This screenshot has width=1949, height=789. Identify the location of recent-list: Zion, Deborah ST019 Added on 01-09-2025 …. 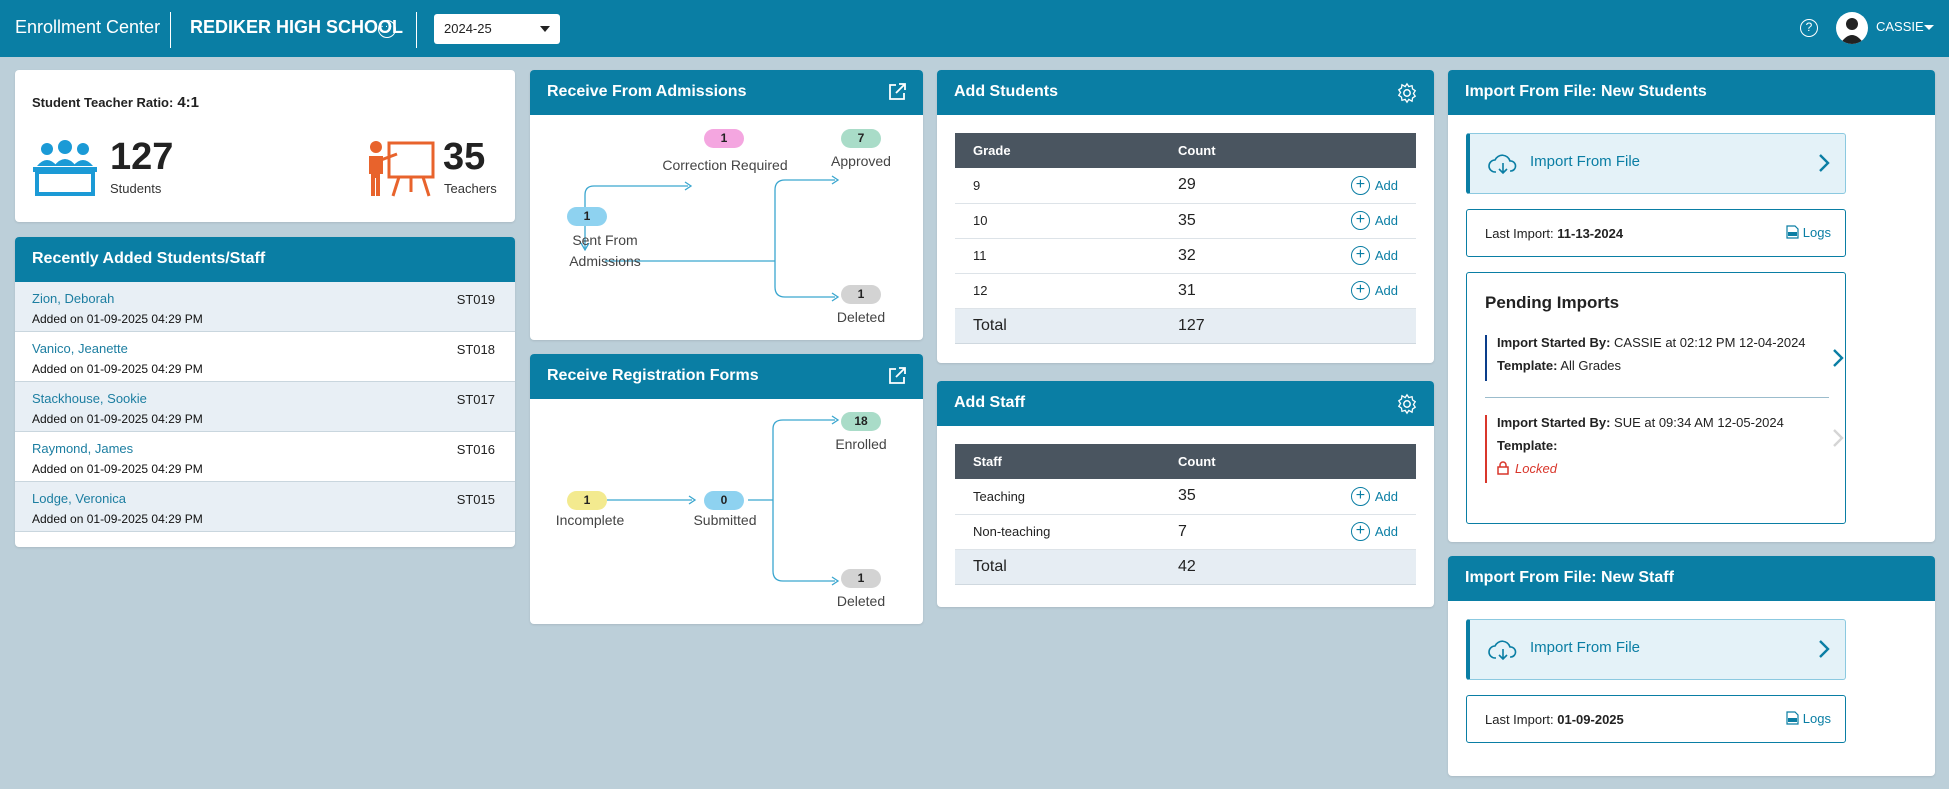
(265, 407).